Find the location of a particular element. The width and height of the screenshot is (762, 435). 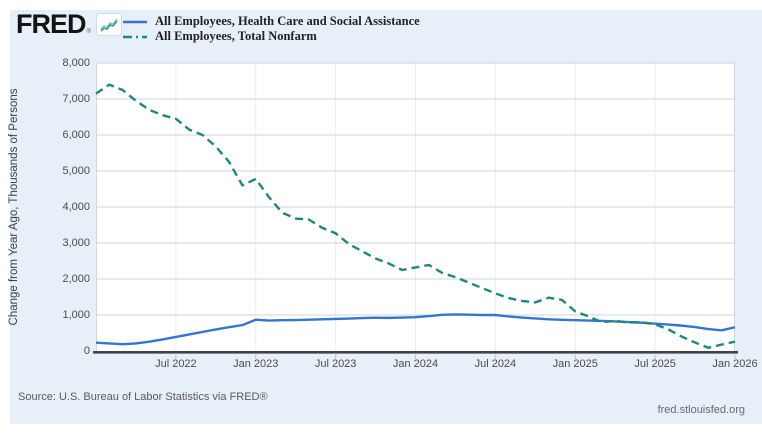

fred-logo: FRED ® is located at coordinates (69, 24).